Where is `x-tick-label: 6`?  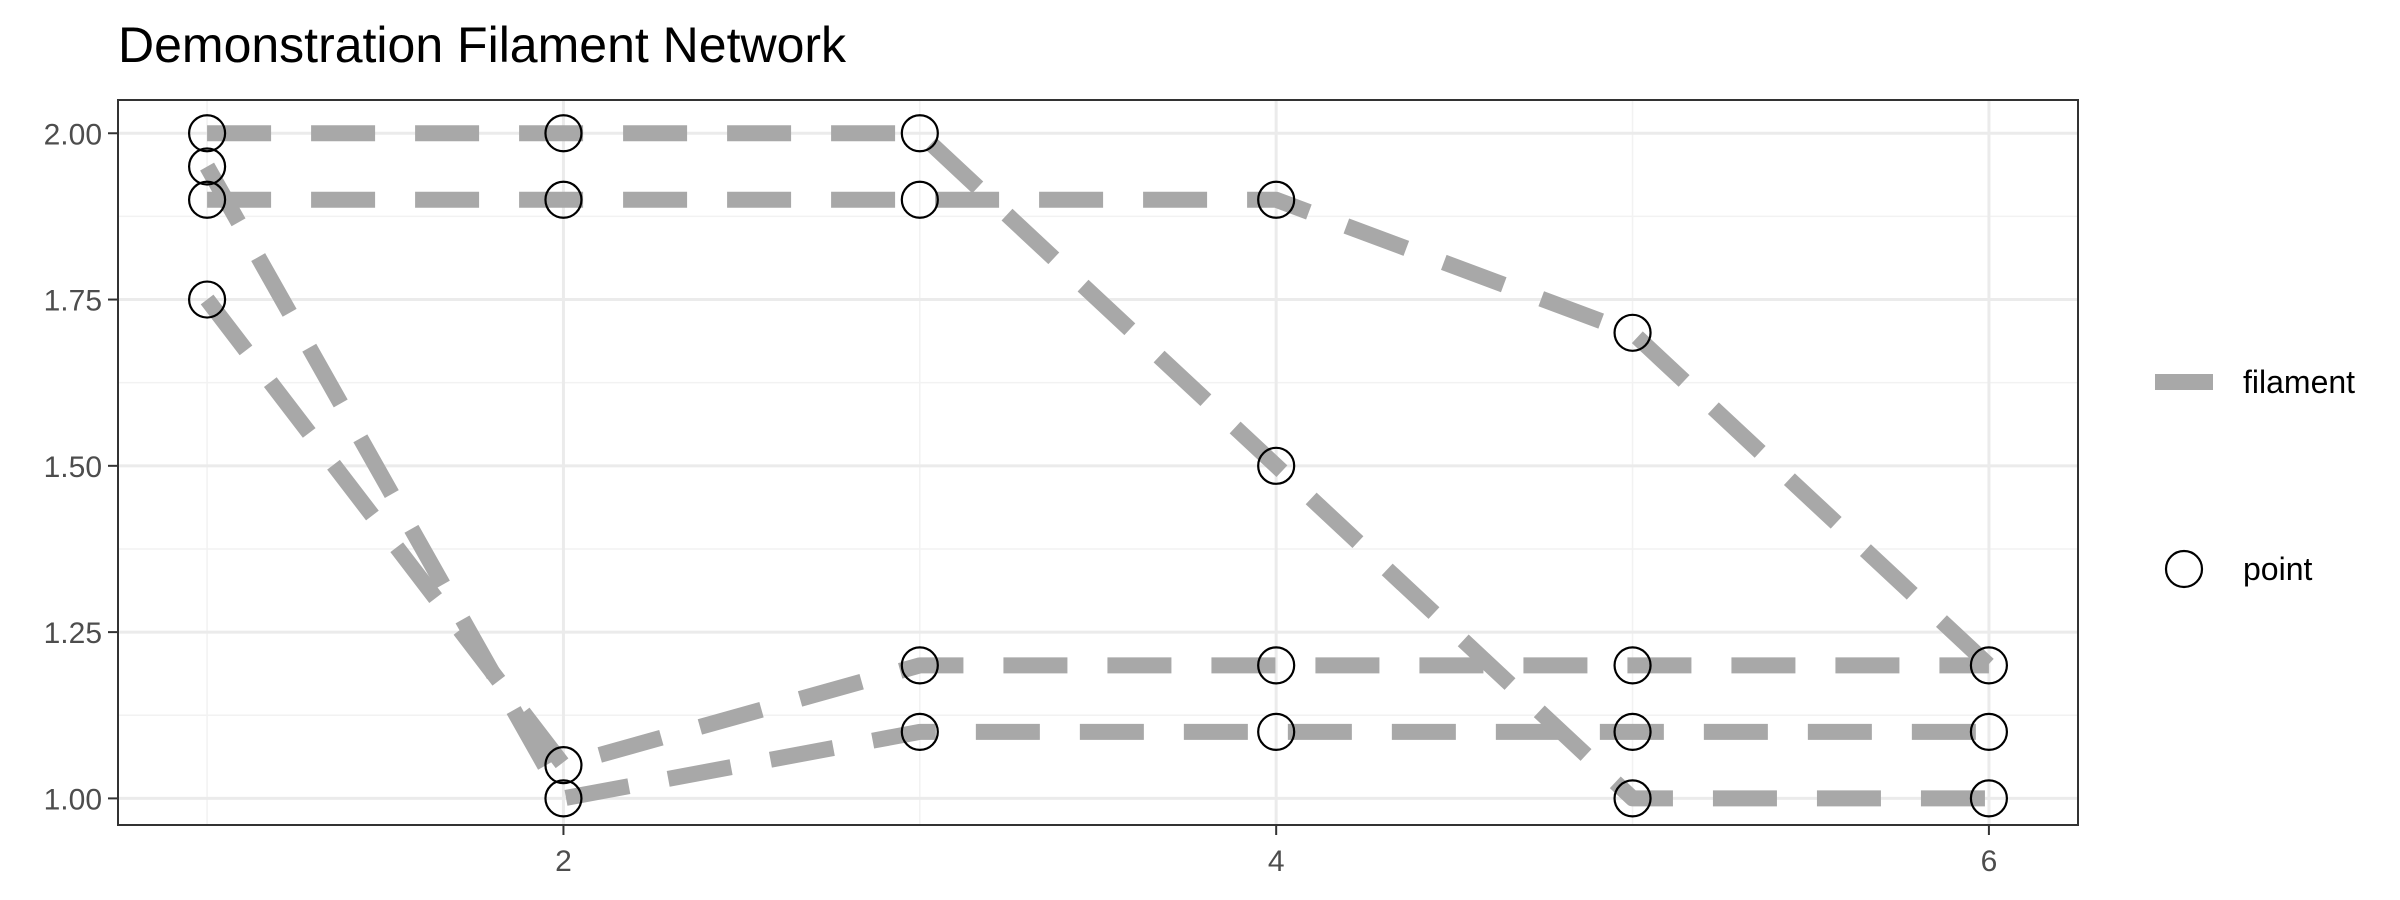
x-tick-label: 6 is located at coordinates (1989, 861).